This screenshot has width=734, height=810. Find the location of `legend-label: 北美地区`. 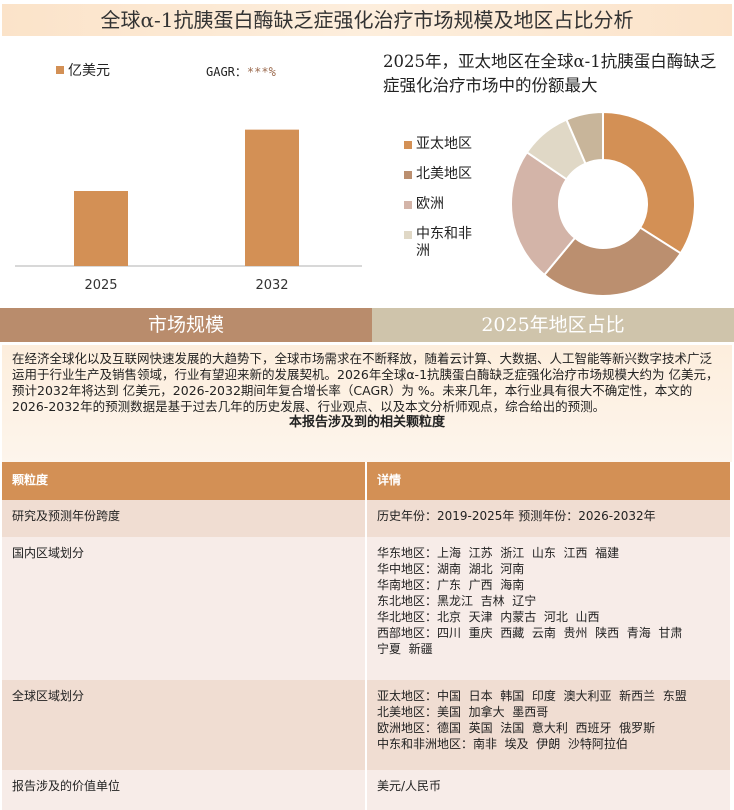

legend-label: 北美地区 is located at coordinates (444, 174).